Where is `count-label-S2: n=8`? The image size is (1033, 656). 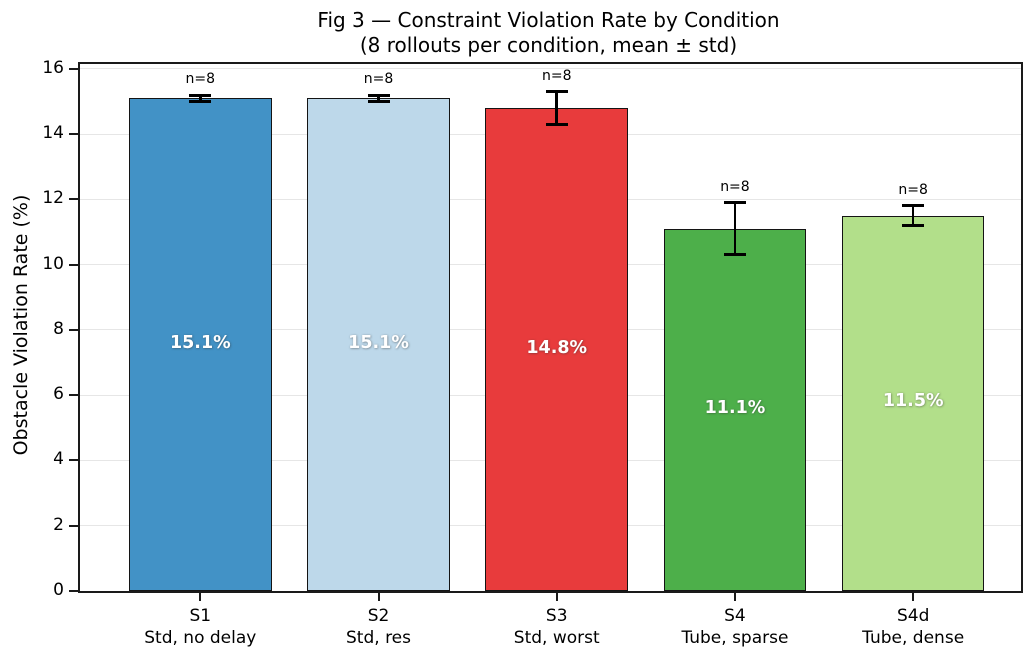 count-label-S2: n=8 is located at coordinates (378, 79).